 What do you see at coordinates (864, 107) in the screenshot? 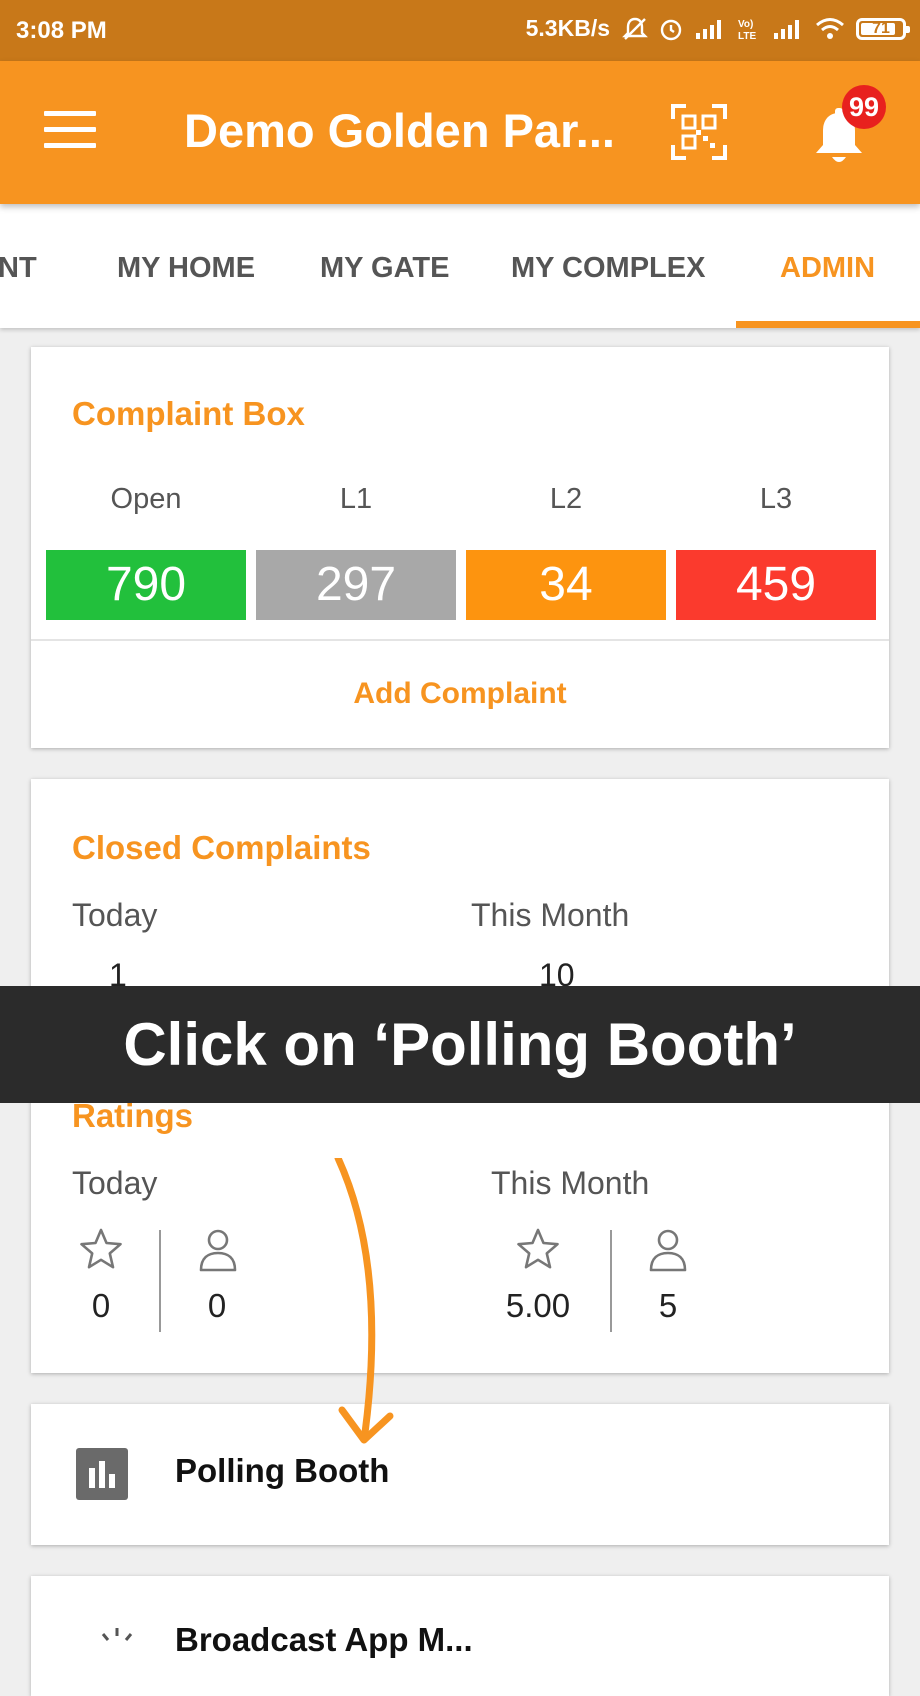
I see `notification-badge: 99` at bounding box center [864, 107].